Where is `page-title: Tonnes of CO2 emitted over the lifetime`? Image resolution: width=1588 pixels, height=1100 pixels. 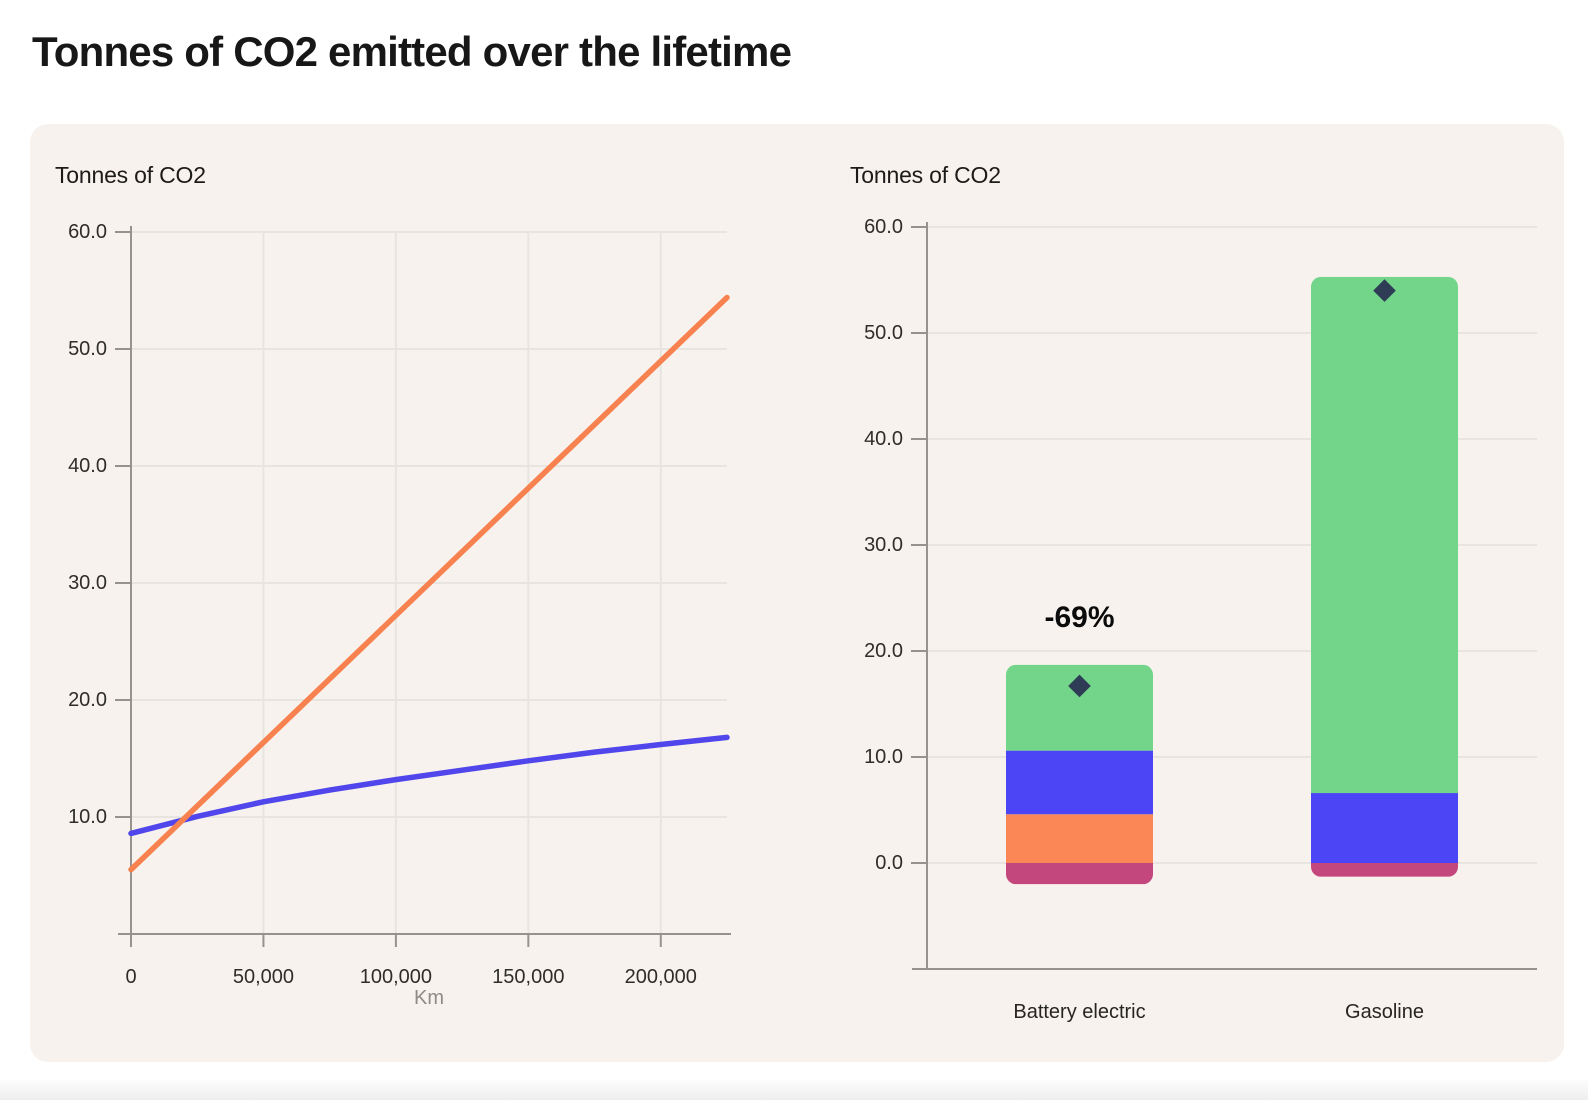 page-title: Tonnes of CO2 emitted over the lifetime is located at coordinates (412, 51).